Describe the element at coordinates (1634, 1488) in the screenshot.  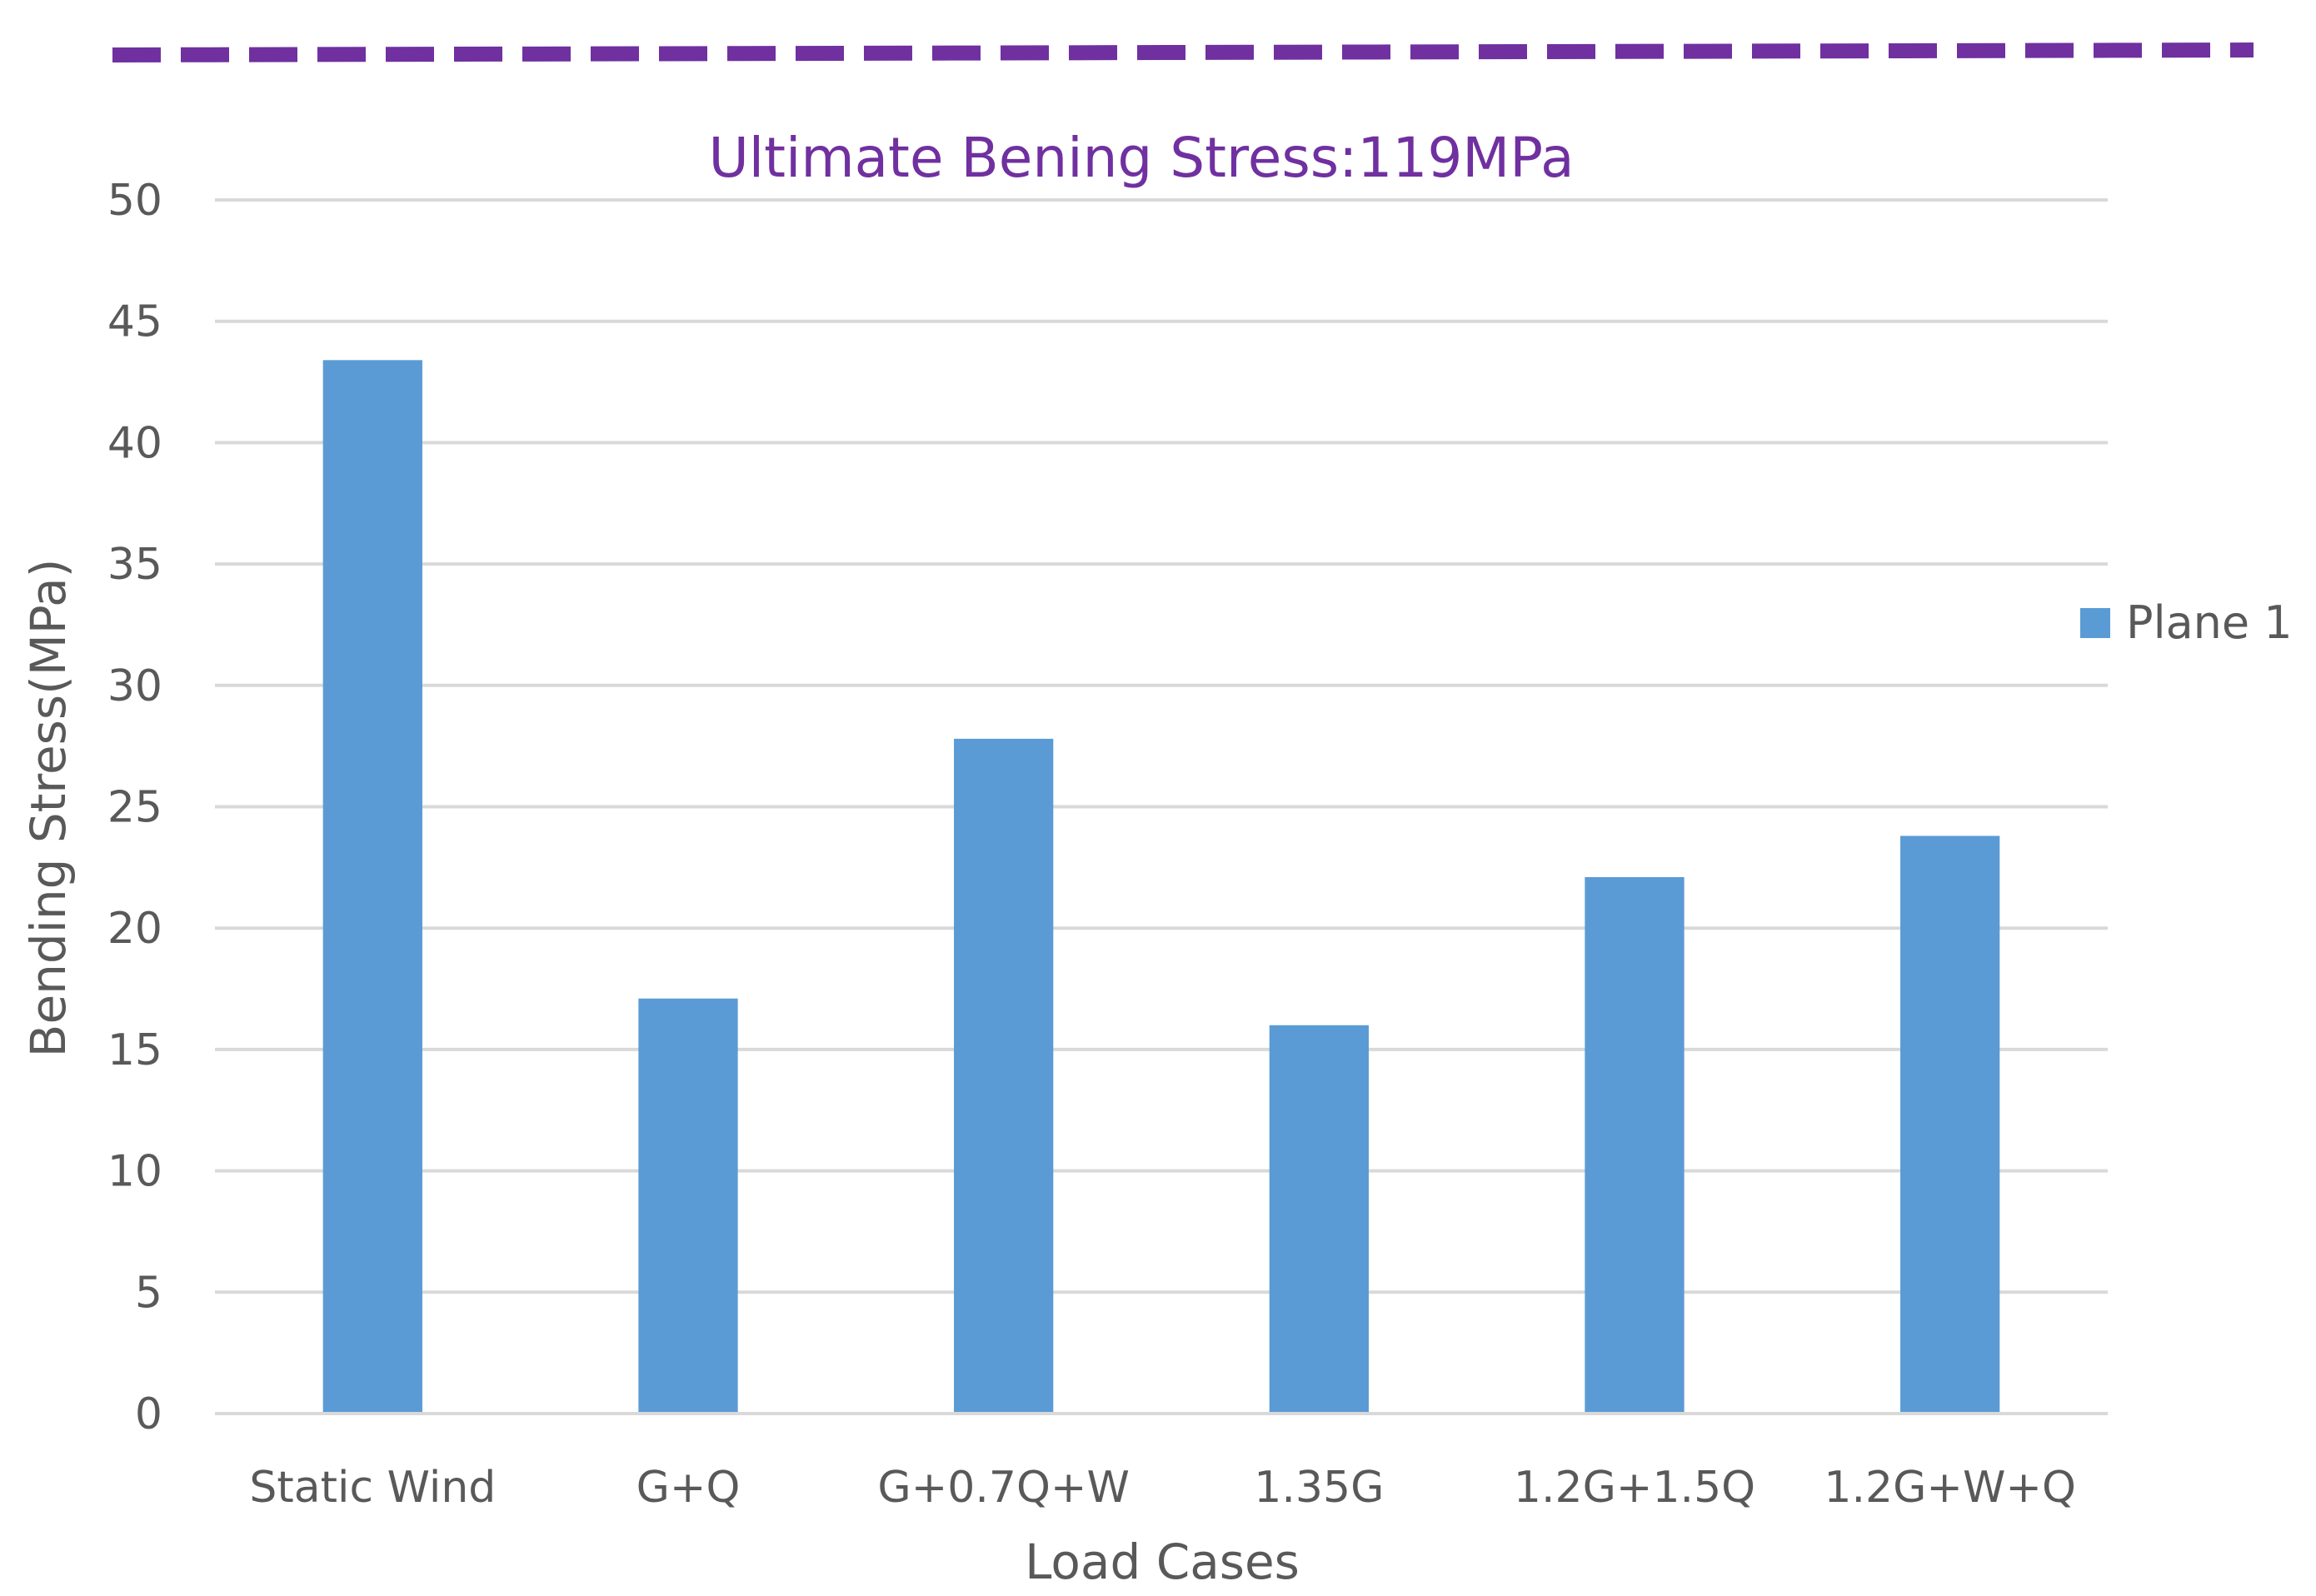
I see `x-tick-label-5: 1.2G+1.5Q` at that location.